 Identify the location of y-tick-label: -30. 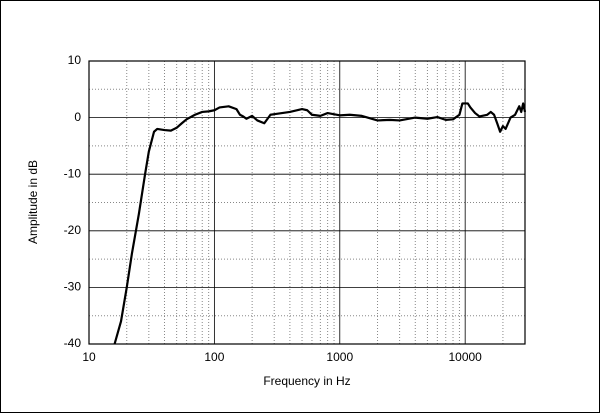
(73, 287).